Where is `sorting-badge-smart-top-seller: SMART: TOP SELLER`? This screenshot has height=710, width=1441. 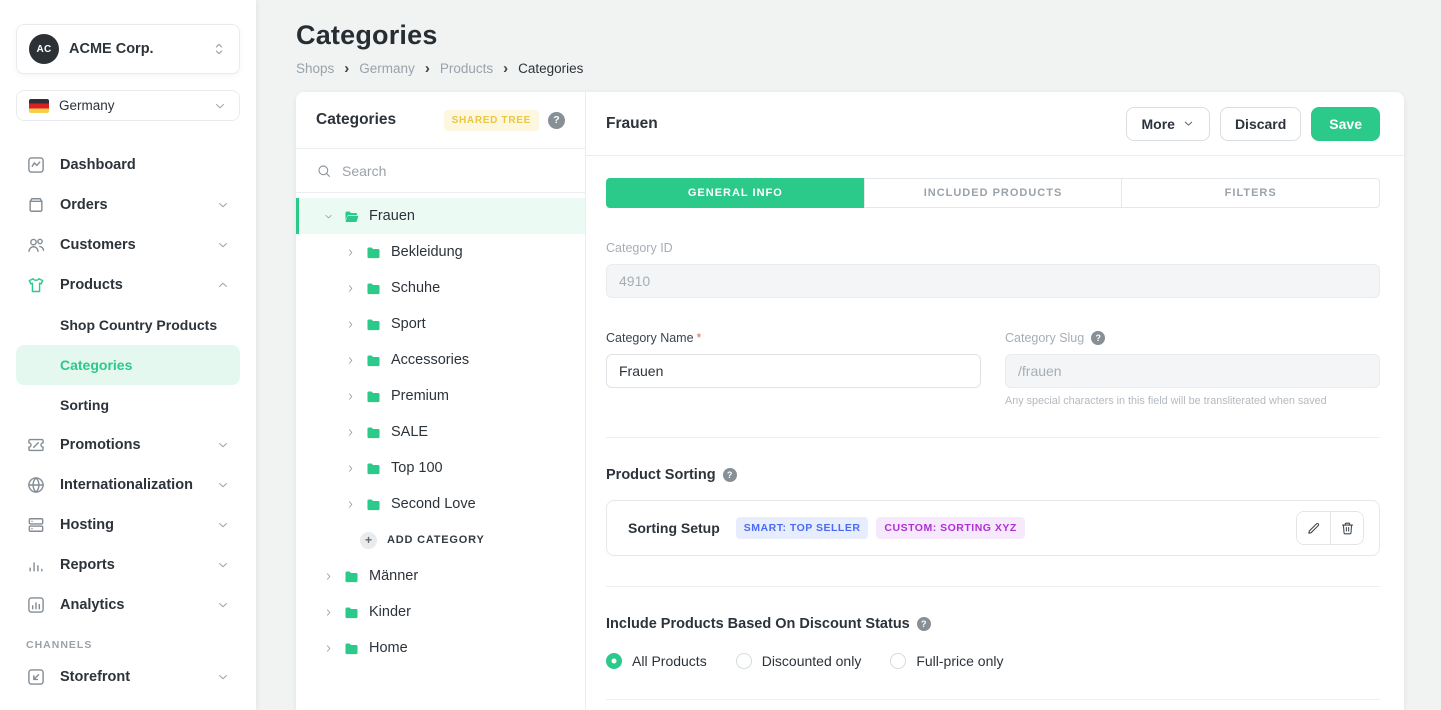 sorting-badge-smart-top-seller: SMART: TOP SELLER is located at coordinates (802, 528).